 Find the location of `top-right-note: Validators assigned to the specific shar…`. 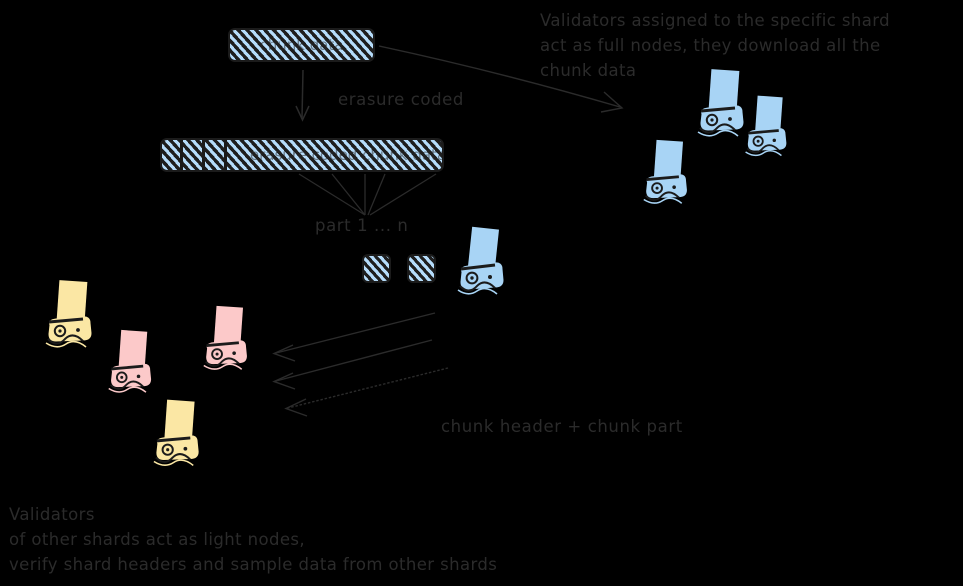

top-right-note: Validators assigned to the specific shar… is located at coordinates (715, 45).